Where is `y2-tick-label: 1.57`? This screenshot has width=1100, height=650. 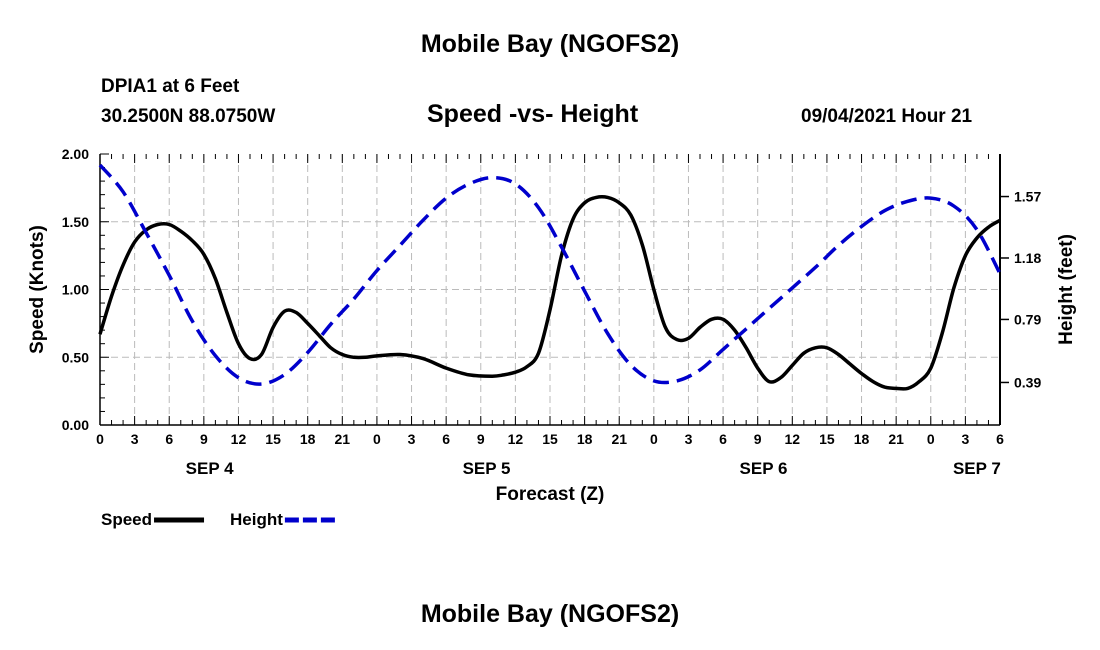 y2-tick-label: 1.57 is located at coordinates (1027, 197).